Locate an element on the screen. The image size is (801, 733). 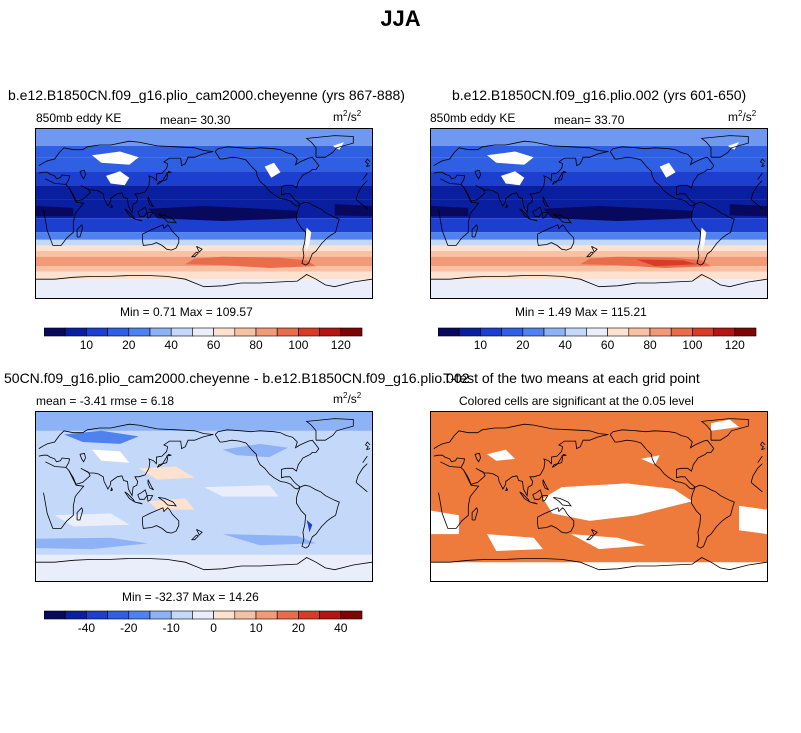
colorbar-tick-label: 120 is located at coordinates (735, 344).